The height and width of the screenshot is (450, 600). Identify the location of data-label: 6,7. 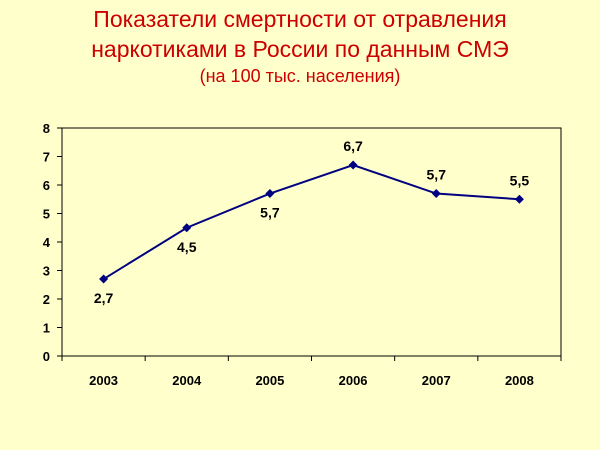
(353, 146).